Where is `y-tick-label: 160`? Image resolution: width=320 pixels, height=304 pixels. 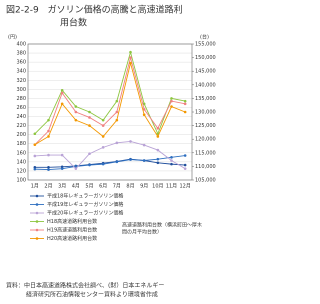
y-tick-label: 160 is located at coordinates (21, 153).